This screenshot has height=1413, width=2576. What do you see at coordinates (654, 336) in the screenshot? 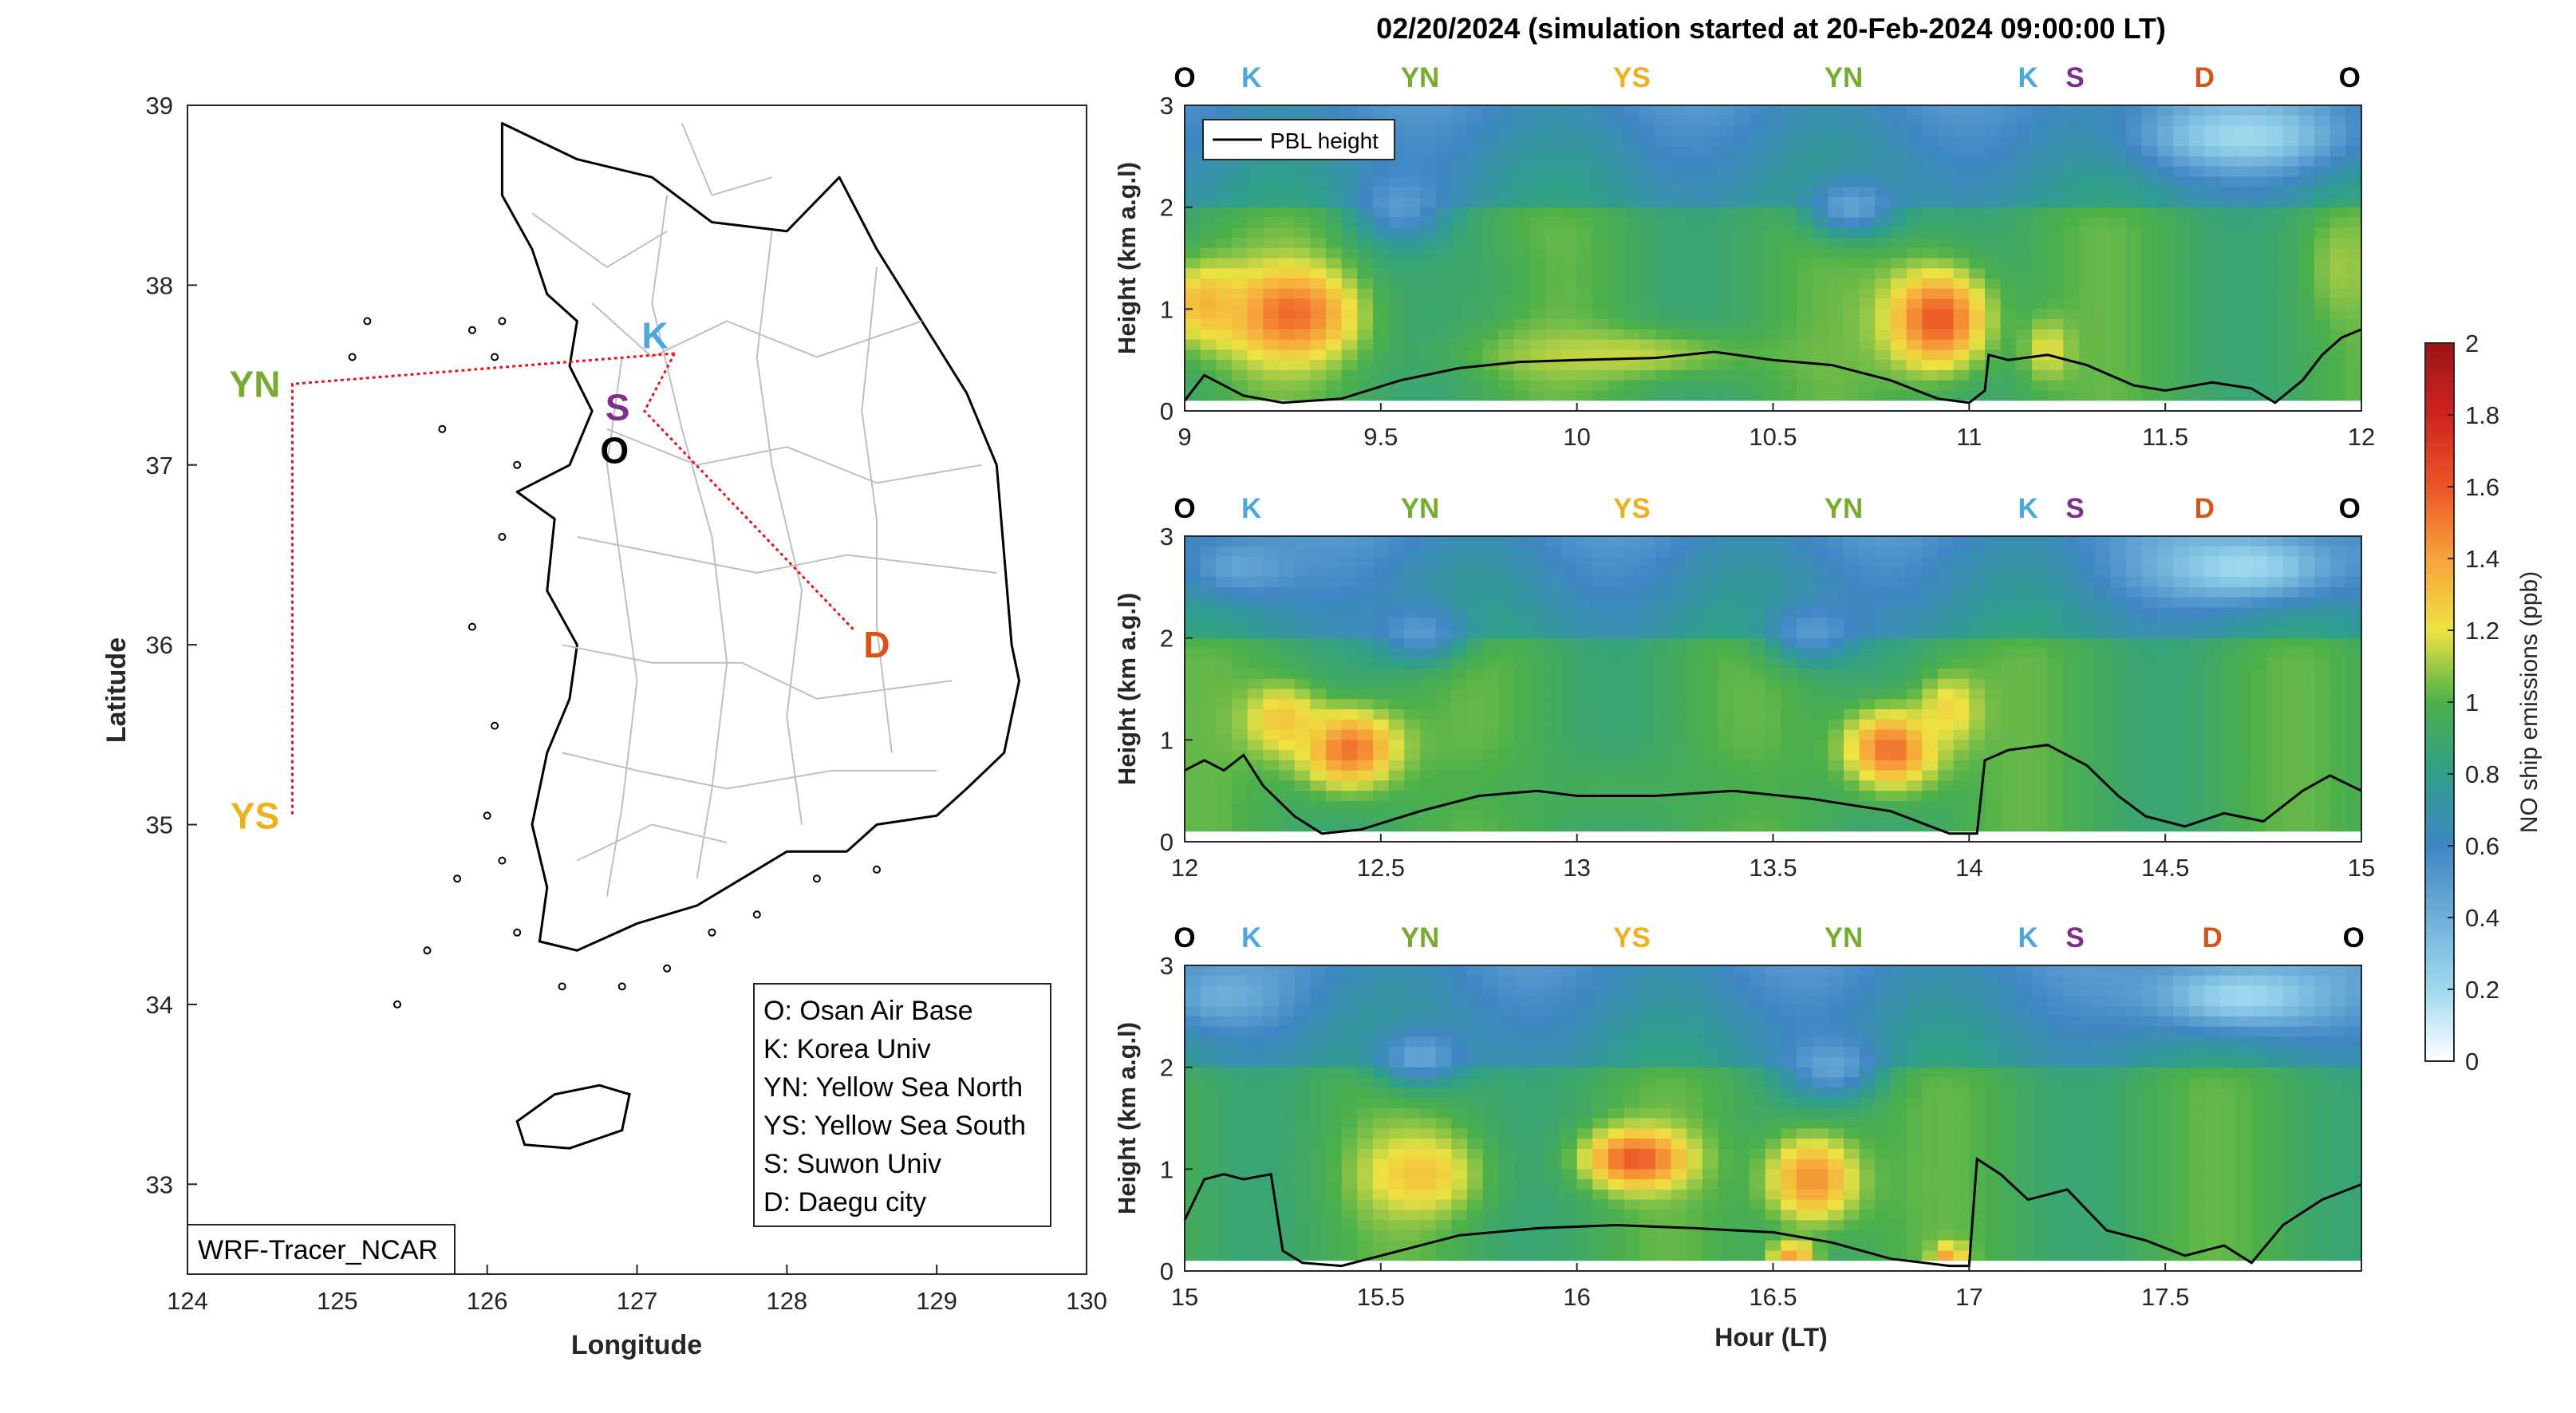
I see `site-label-k: K` at bounding box center [654, 336].